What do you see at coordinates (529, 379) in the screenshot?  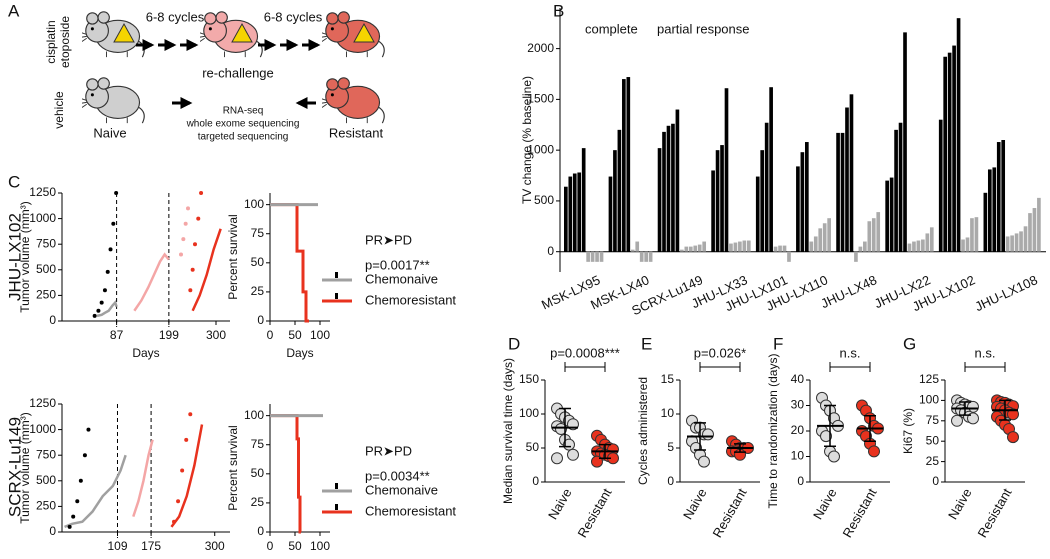 I see `y-tick-label: 150` at bounding box center [529, 379].